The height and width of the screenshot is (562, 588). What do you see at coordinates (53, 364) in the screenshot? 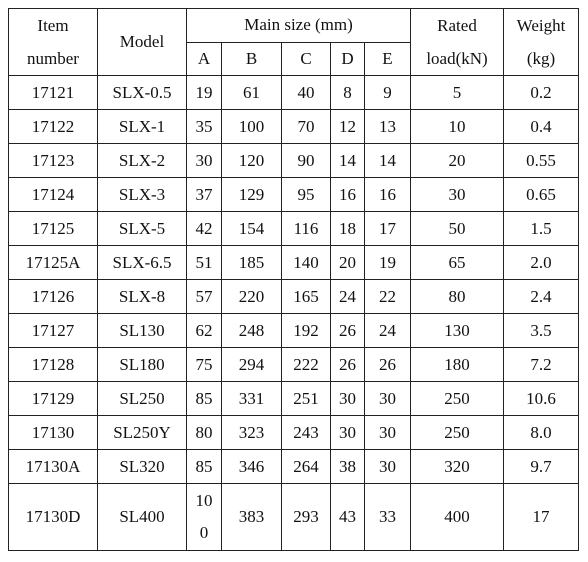
I see `table-cell: 17128` at bounding box center [53, 364].